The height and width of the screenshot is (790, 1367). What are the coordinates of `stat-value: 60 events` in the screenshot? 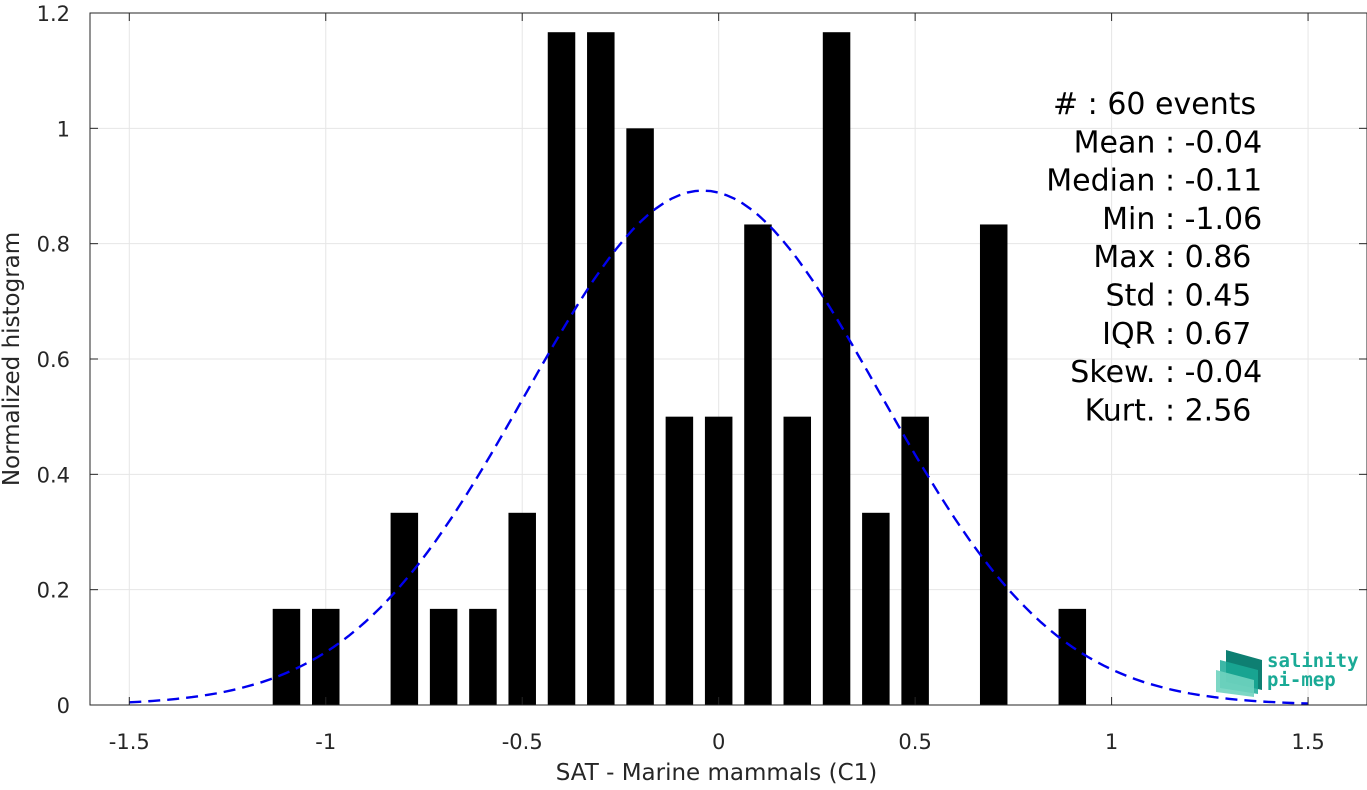 It's located at (1181, 104).